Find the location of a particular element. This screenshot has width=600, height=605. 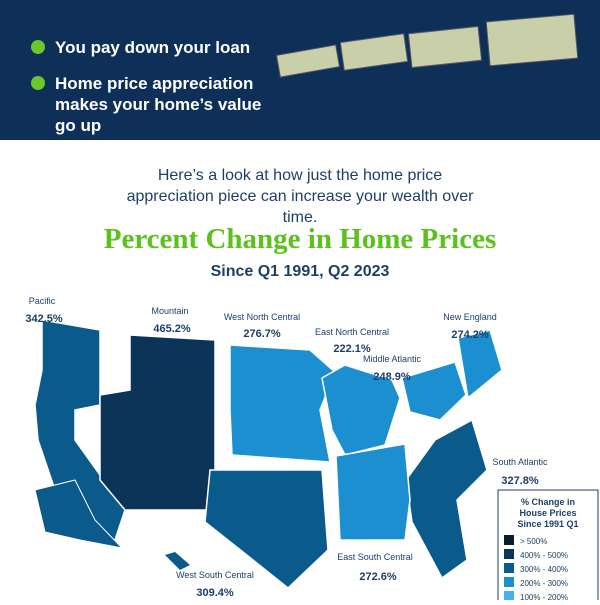

region-name: Pacific is located at coordinates (42, 301).